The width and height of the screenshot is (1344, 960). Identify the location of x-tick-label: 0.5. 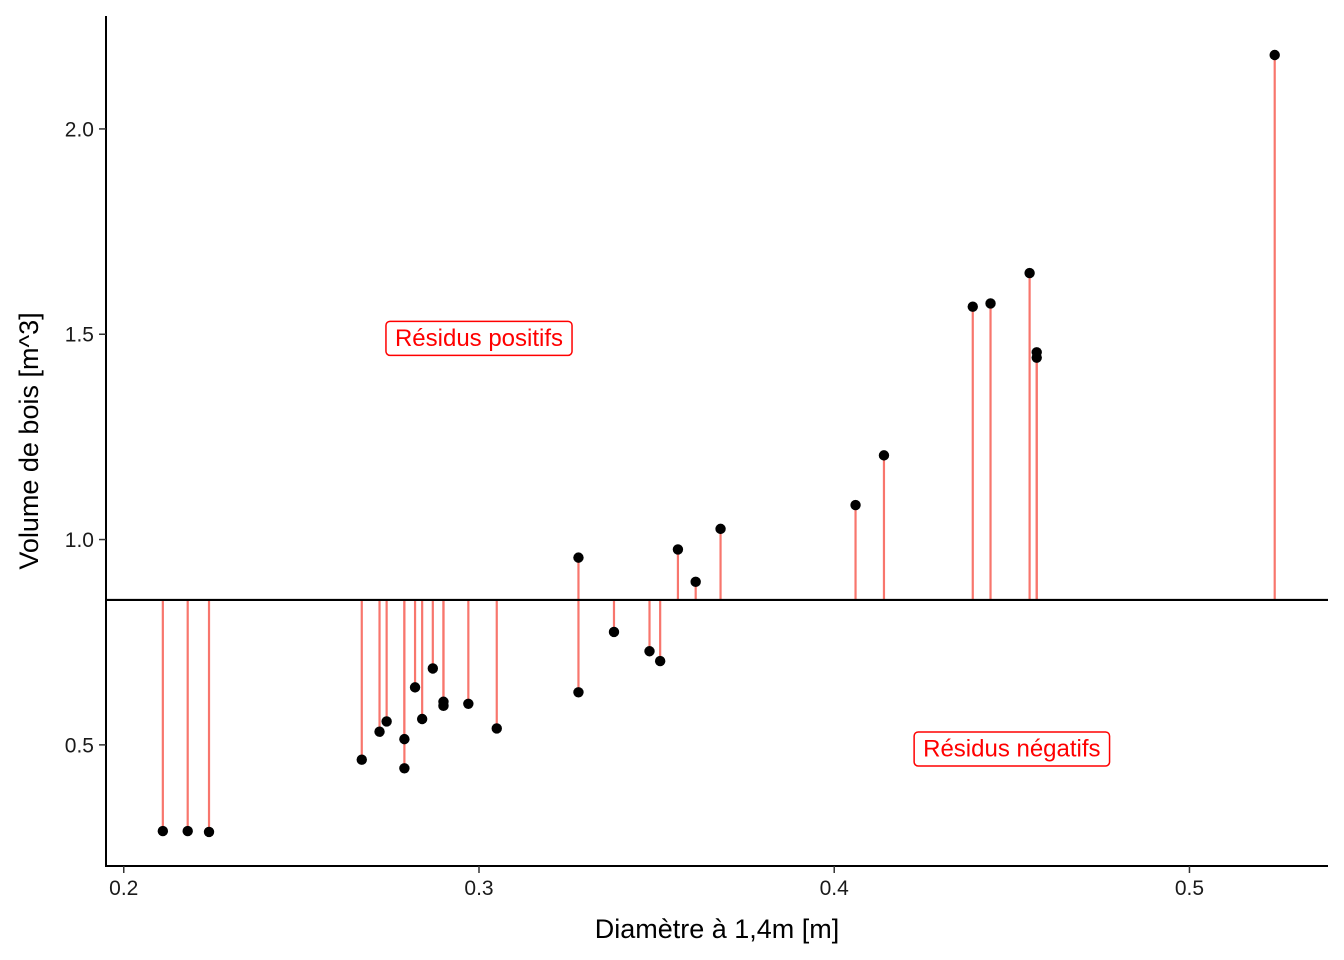
(1189, 888).